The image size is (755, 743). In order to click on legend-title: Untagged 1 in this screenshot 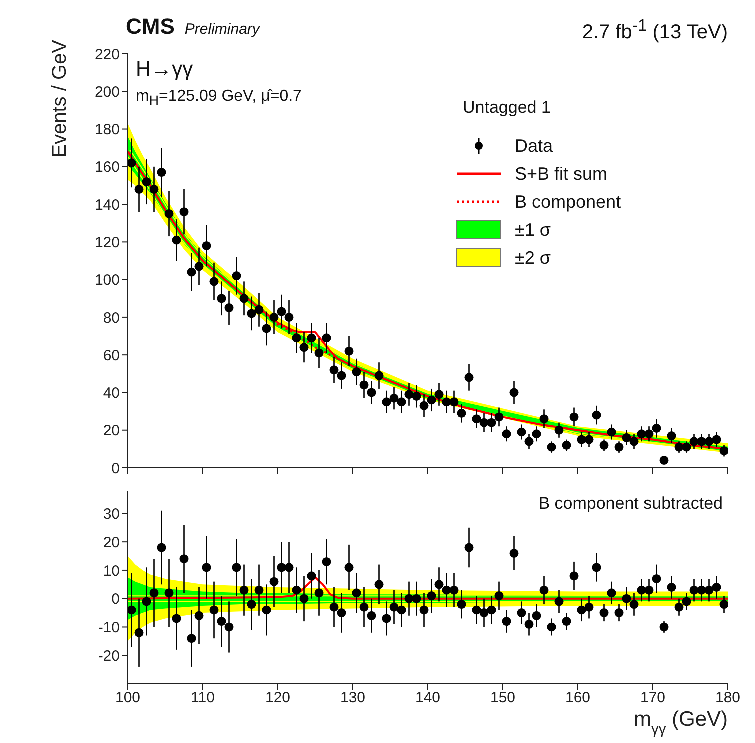, I will do `click(507, 108)`.